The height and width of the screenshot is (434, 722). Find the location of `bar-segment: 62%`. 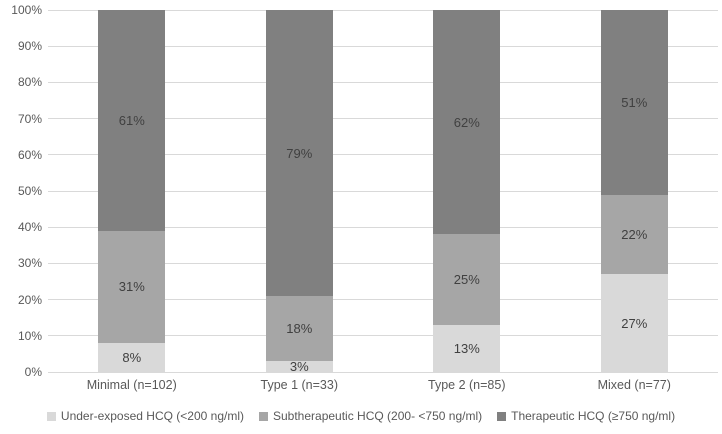

bar-segment: 62% is located at coordinates (467, 122).